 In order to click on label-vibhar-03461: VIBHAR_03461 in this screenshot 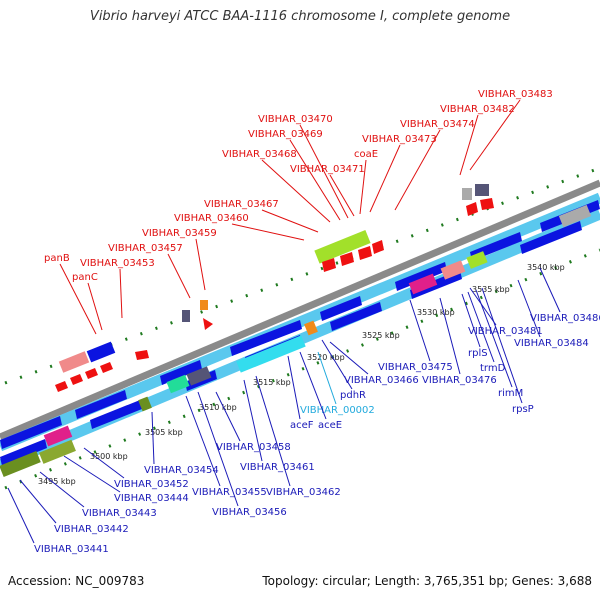, I will do `click(277, 467)`.